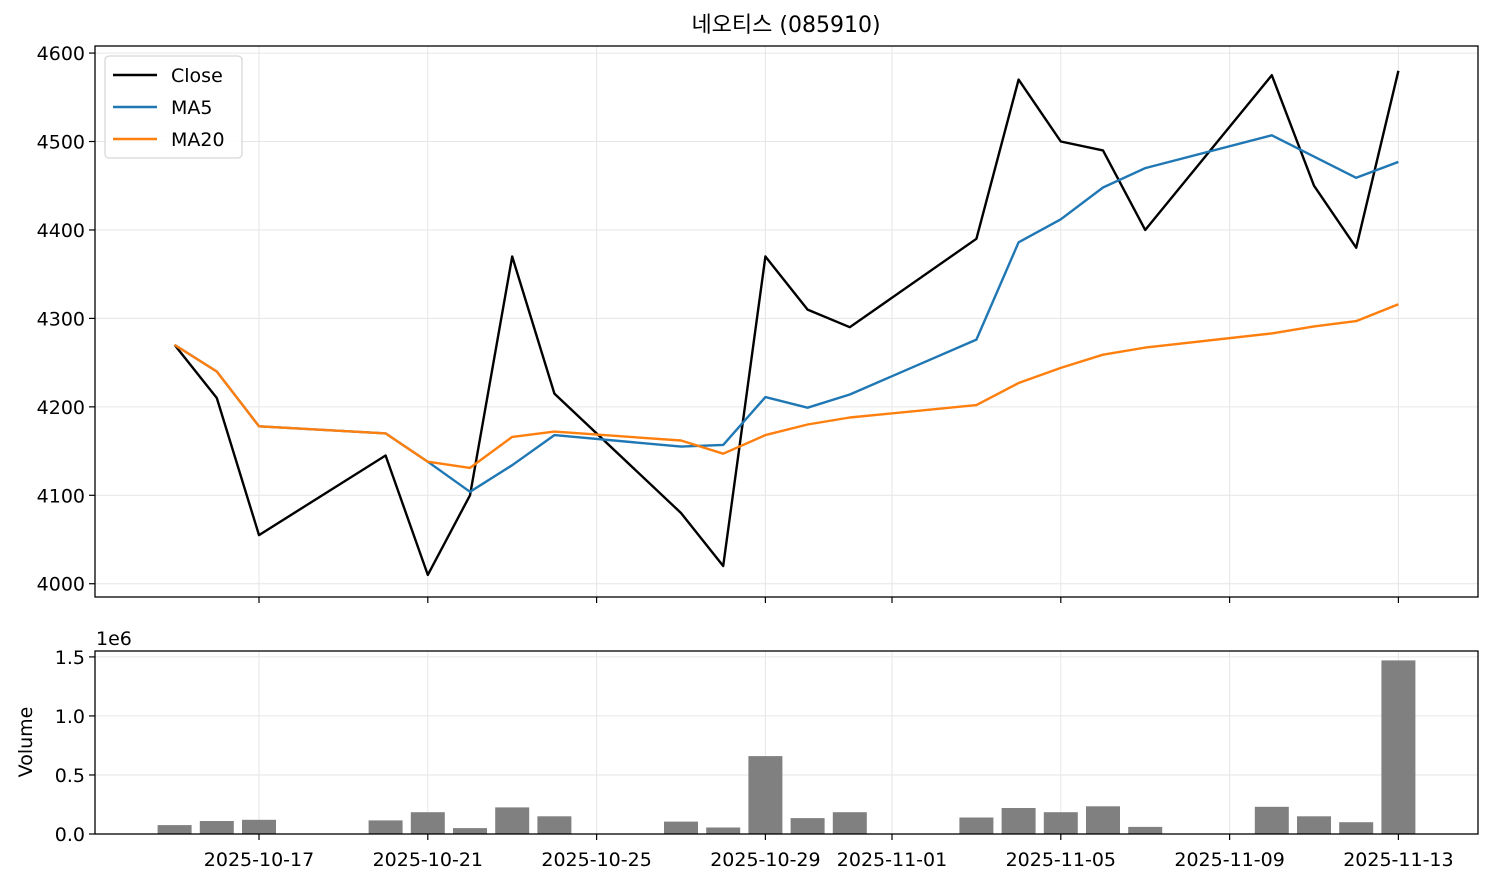 Image resolution: width=1492 pixels, height=885 pixels. Describe the element at coordinates (596, 860) in the screenshot. I see `date-tick-label: 2025-10-25` at that location.